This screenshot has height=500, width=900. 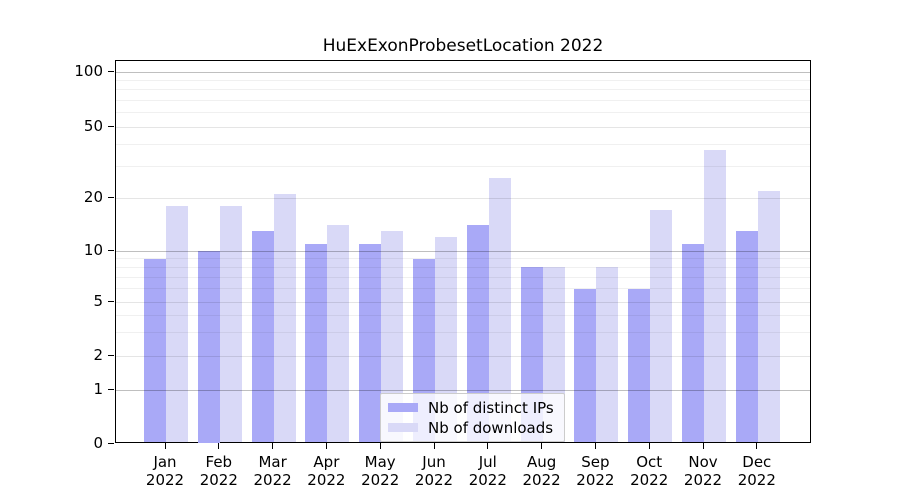 I want to click on bar-distinct-ips-jul, so click(x=477, y=334).